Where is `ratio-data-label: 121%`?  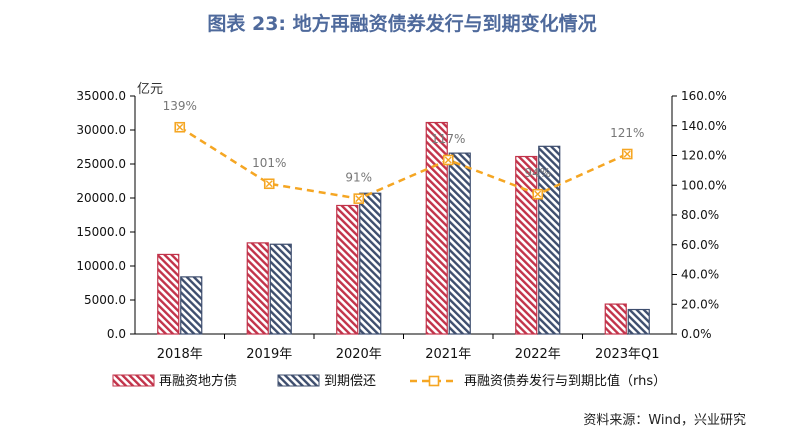
ratio-data-label: 121% is located at coordinates (627, 133).